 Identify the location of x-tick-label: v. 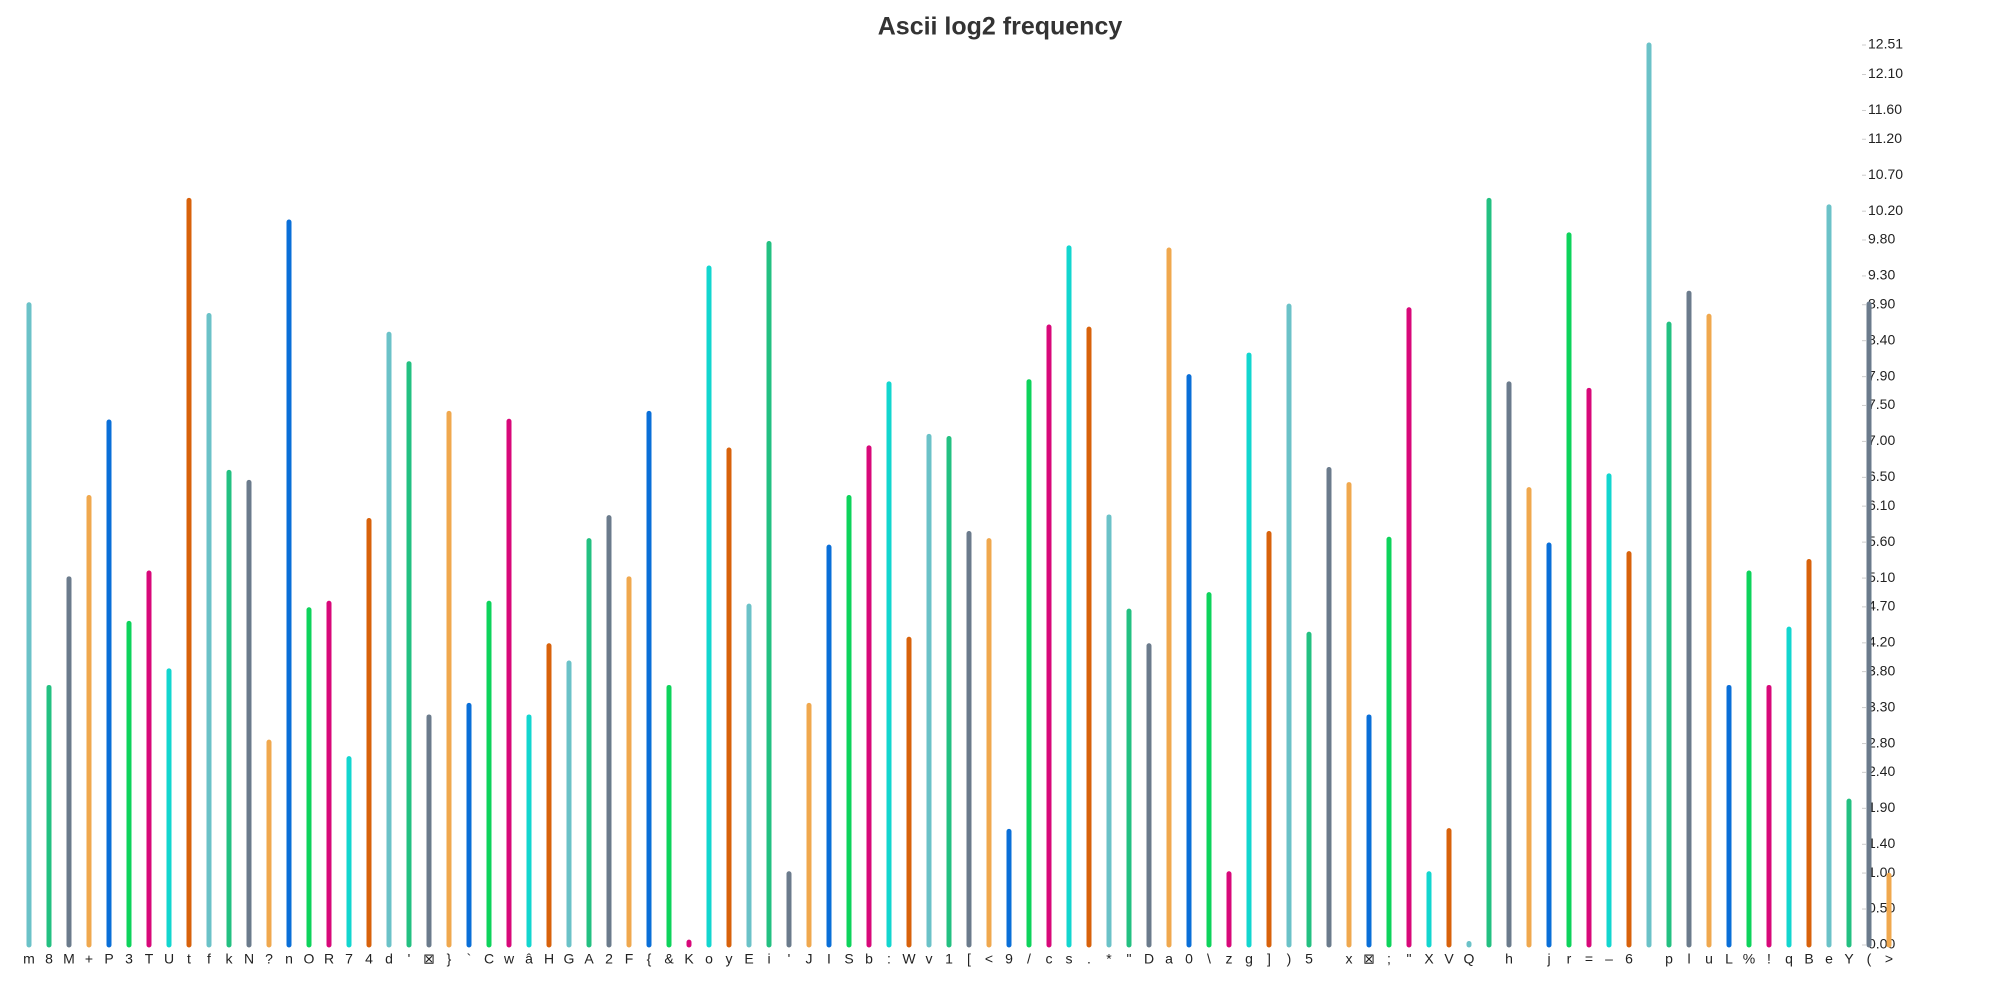
(929, 959).